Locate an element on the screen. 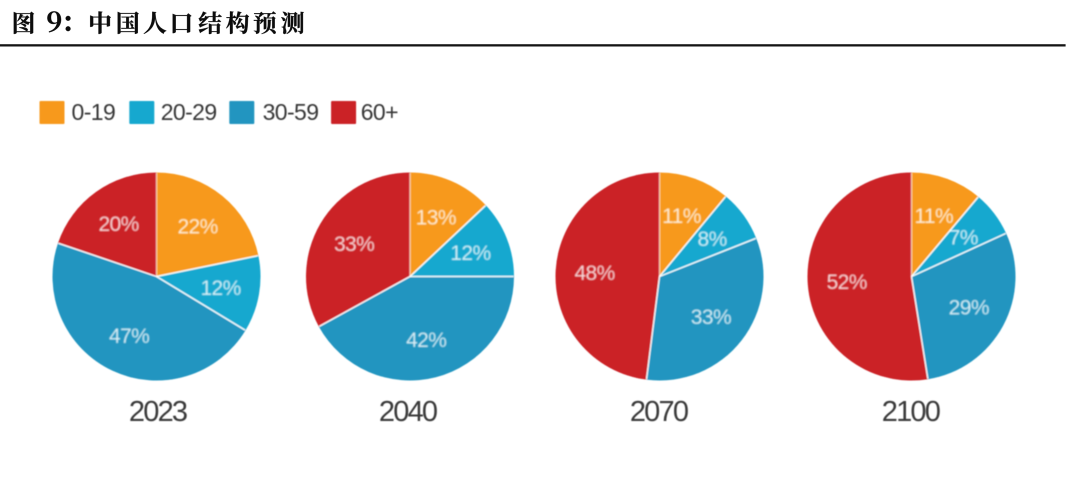  svg-text: 52% is located at coordinates (847, 282).